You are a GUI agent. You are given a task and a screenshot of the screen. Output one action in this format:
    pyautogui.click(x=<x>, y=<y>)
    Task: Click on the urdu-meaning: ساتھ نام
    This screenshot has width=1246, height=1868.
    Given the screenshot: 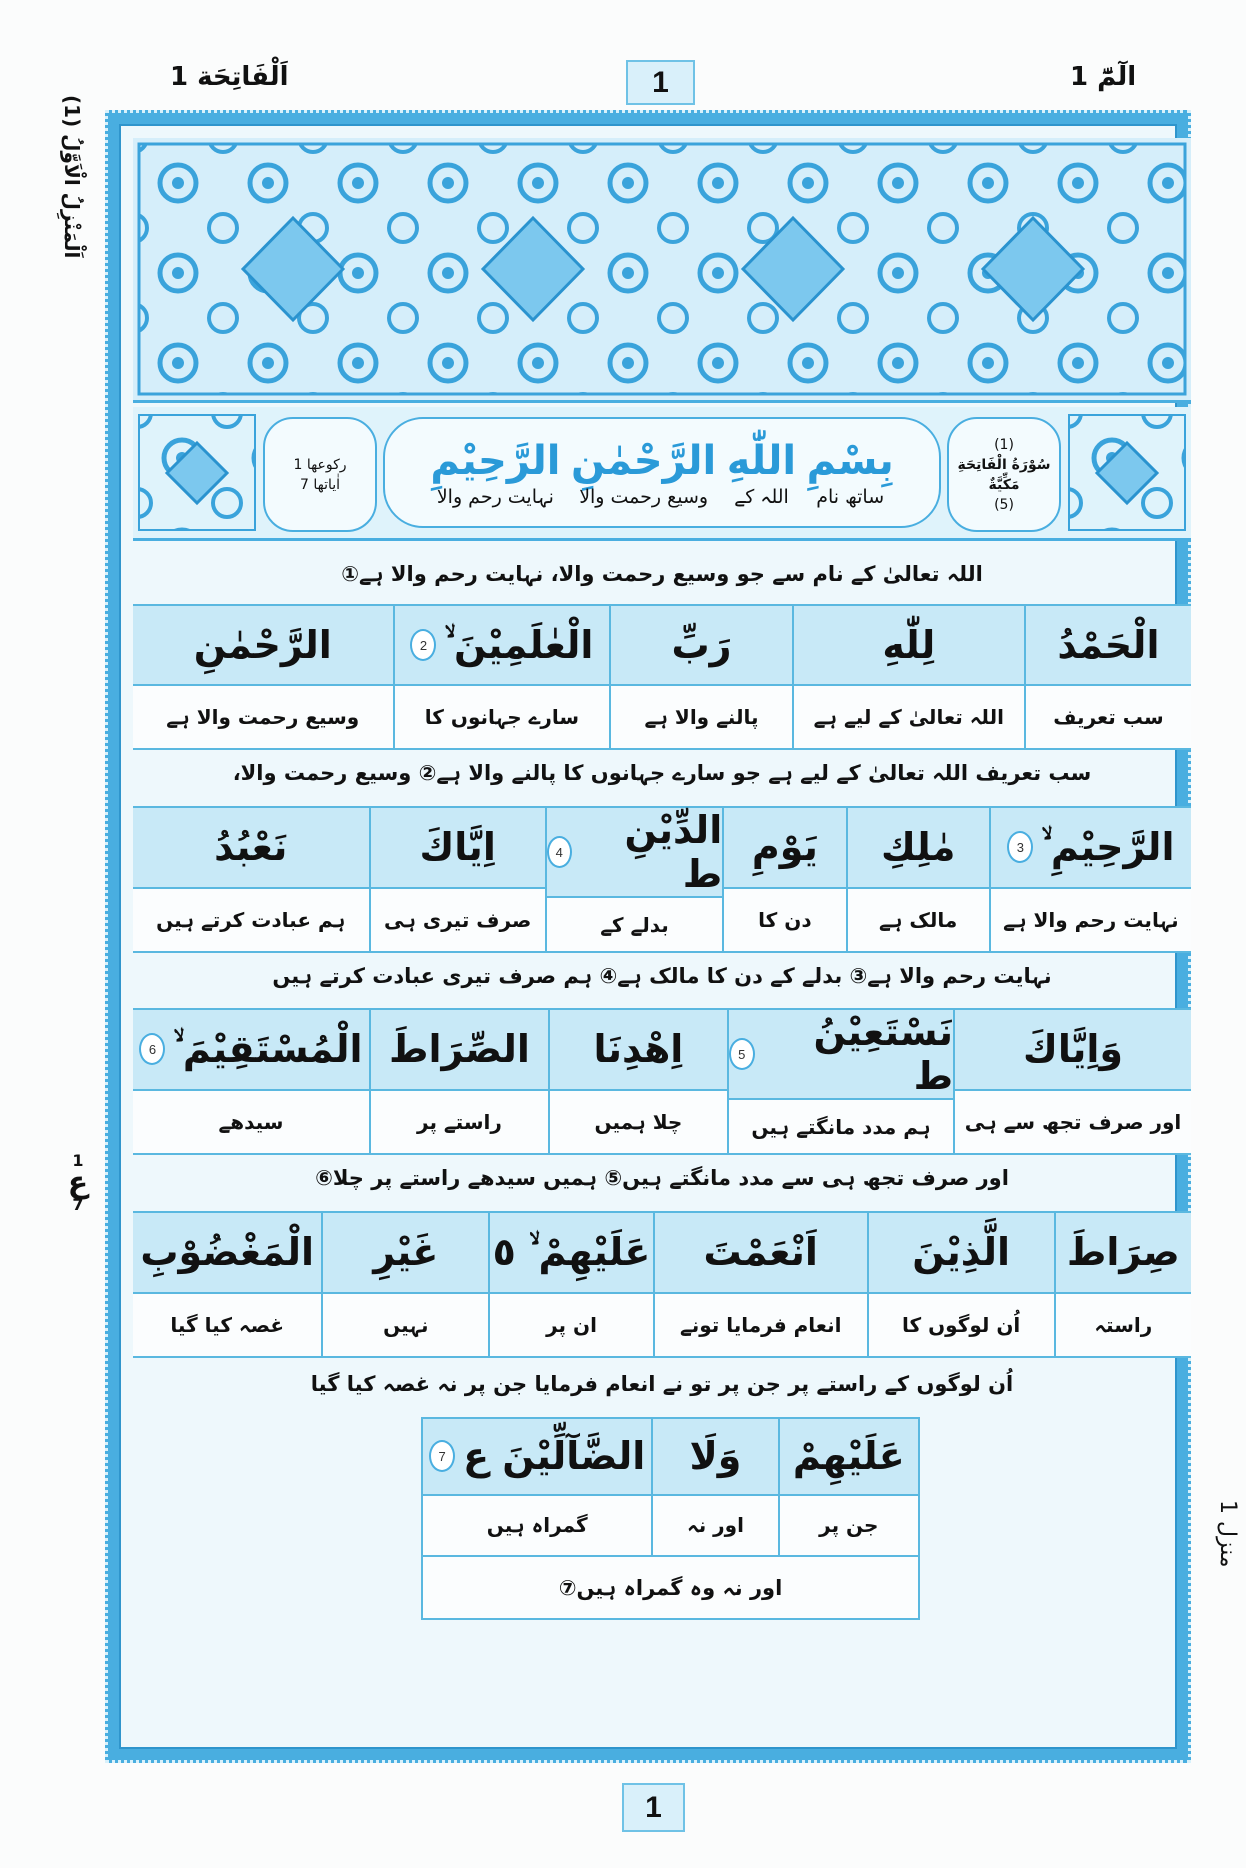 What is the action you would take?
    pyautogui.click(x=850, y=496)
    